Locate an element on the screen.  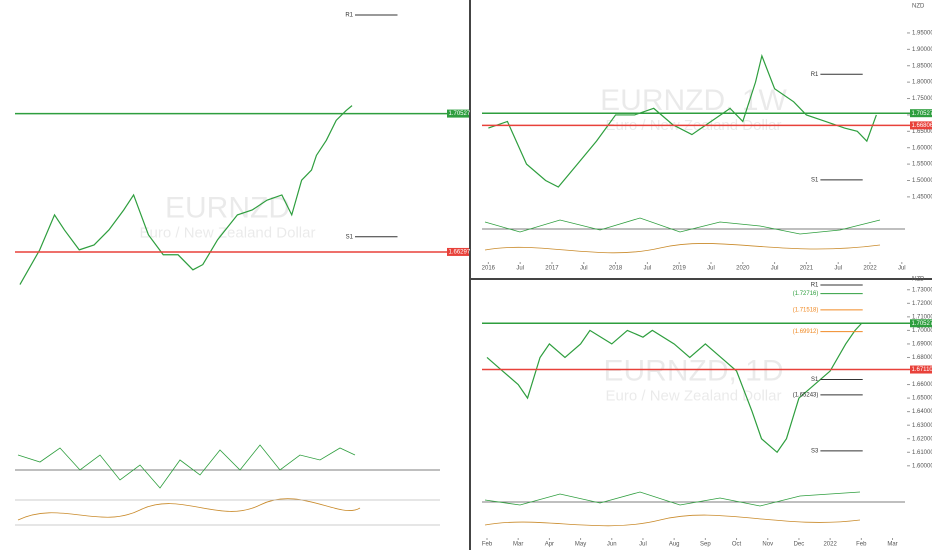
level-label: (1.71518) is located at coordinates (806, 310).